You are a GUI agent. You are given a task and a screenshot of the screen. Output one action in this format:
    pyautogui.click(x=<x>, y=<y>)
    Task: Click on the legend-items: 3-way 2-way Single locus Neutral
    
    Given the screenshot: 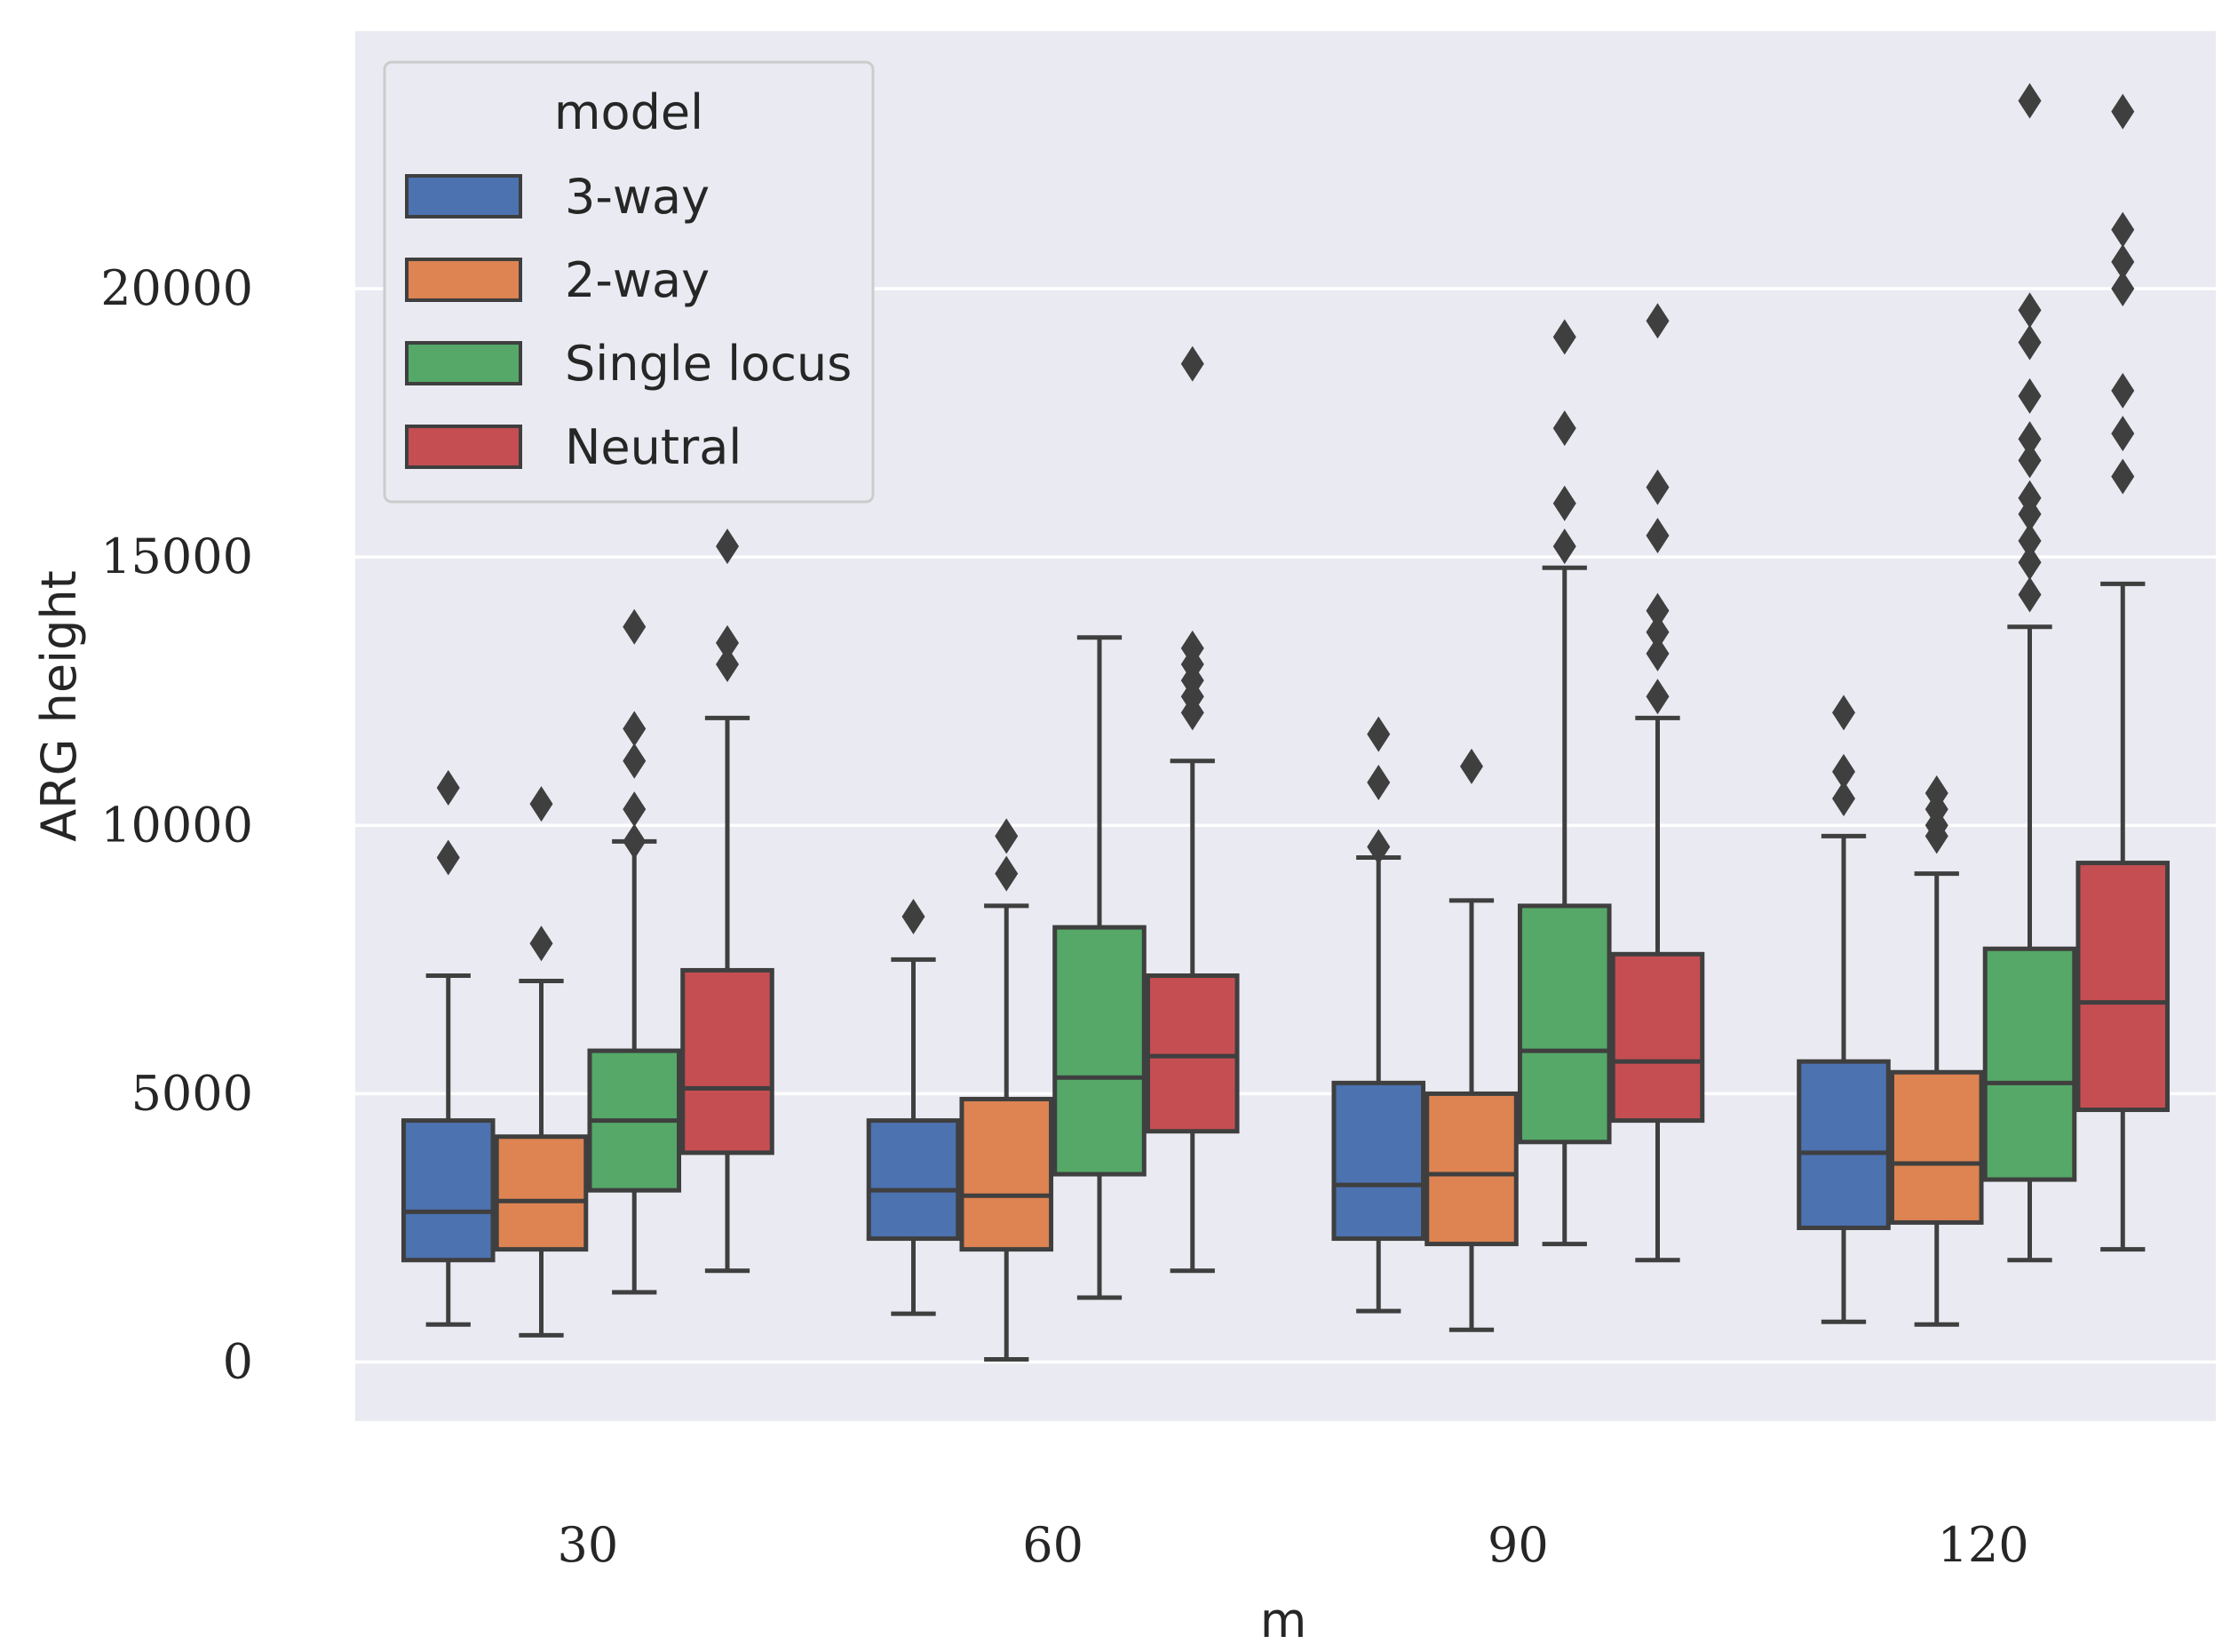 What is the action you would take?
    pyautogui.click(x=628, y=322)
    